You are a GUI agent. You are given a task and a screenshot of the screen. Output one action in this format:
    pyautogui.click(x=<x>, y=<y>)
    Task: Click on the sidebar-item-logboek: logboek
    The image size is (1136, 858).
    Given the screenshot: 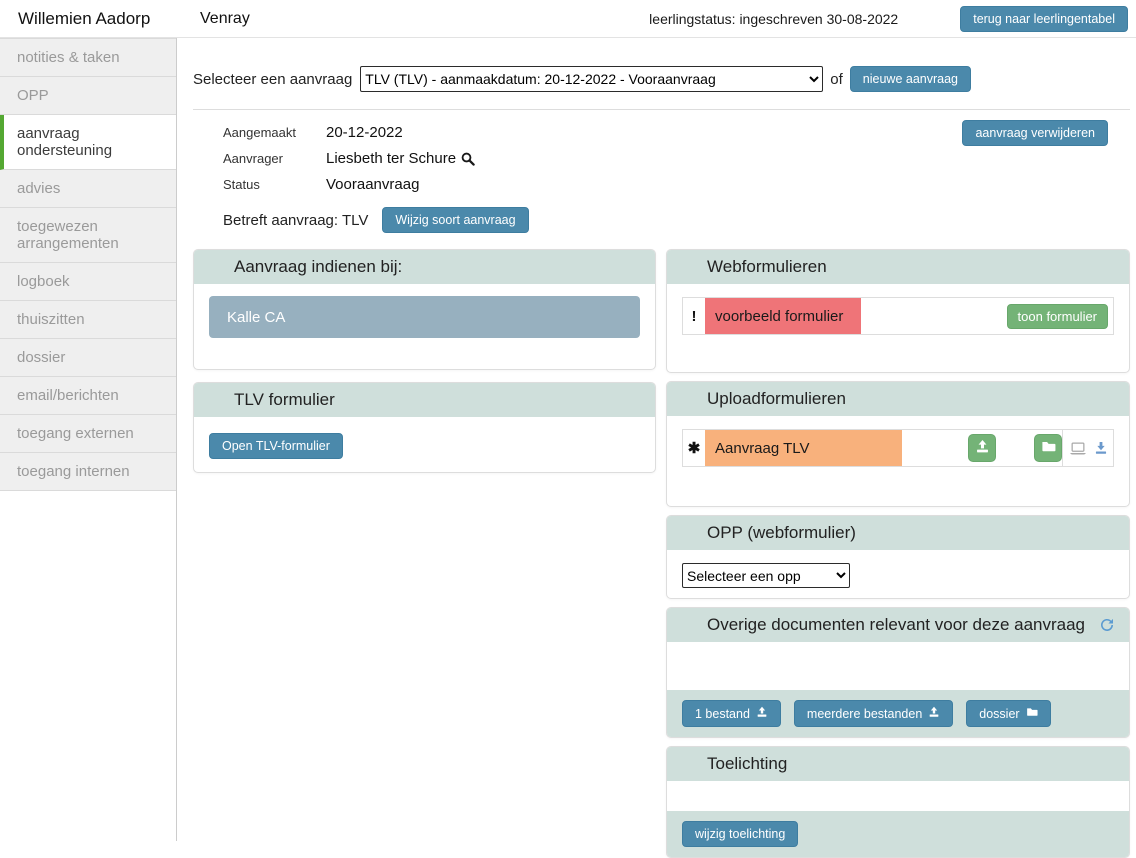 What is the action you would take?
    pyautogui.click(x=88, y=282)
    